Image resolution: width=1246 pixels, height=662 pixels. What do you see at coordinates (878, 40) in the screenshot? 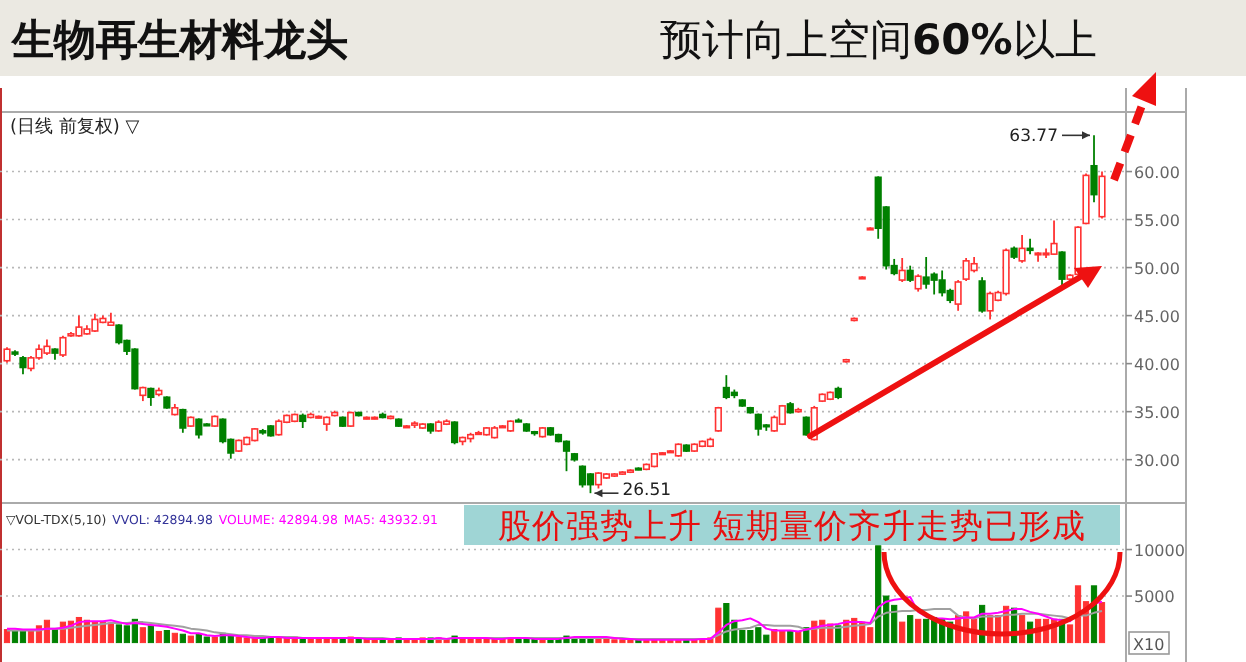
I see `chart-subtitle: 预计向上空间60%以上` at bounding box center [878, 40].